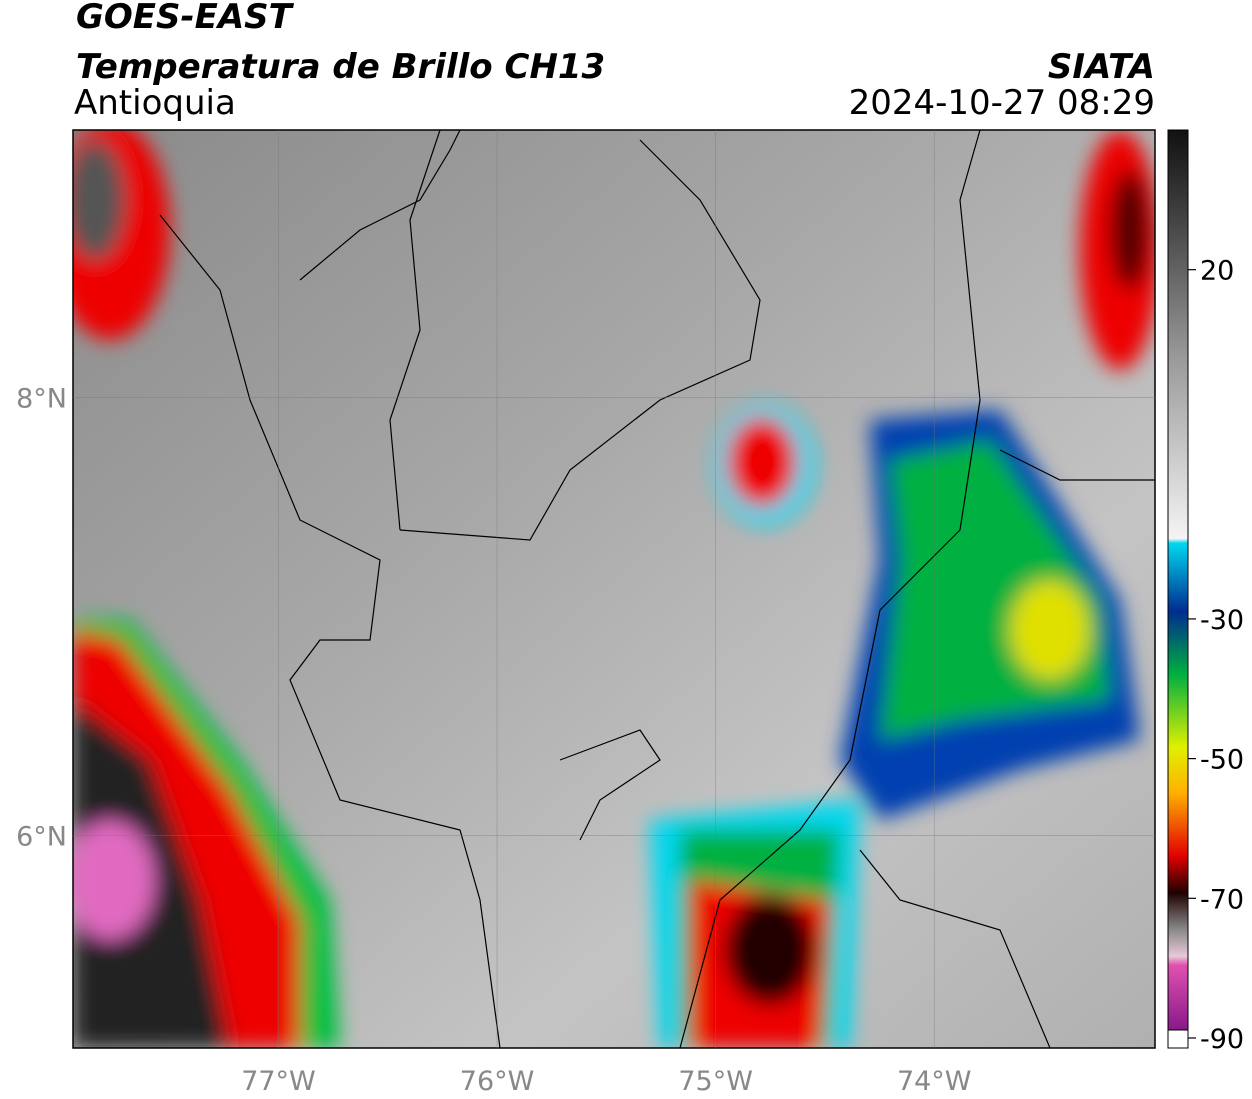 This screenshot has height=1099, width=1252. Describe the element at coordinates (1178, 584) in the screenshot. I see `colorbar` at that location.